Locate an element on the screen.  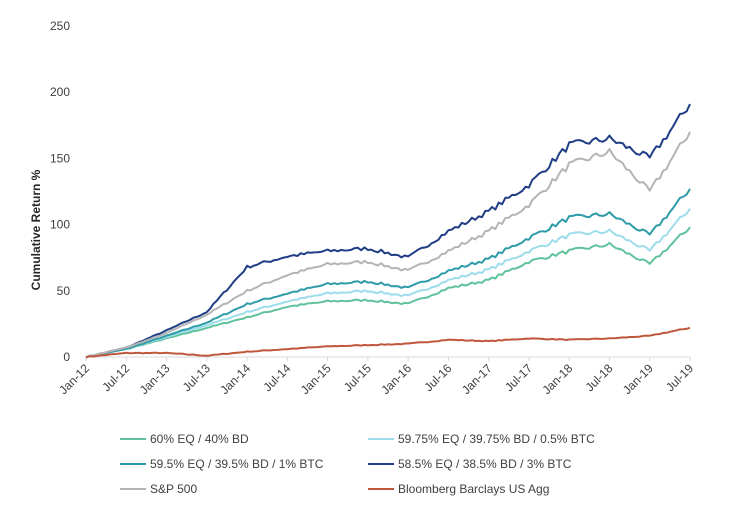
y-tick-label: 150 is located at coordinates (60, 158).